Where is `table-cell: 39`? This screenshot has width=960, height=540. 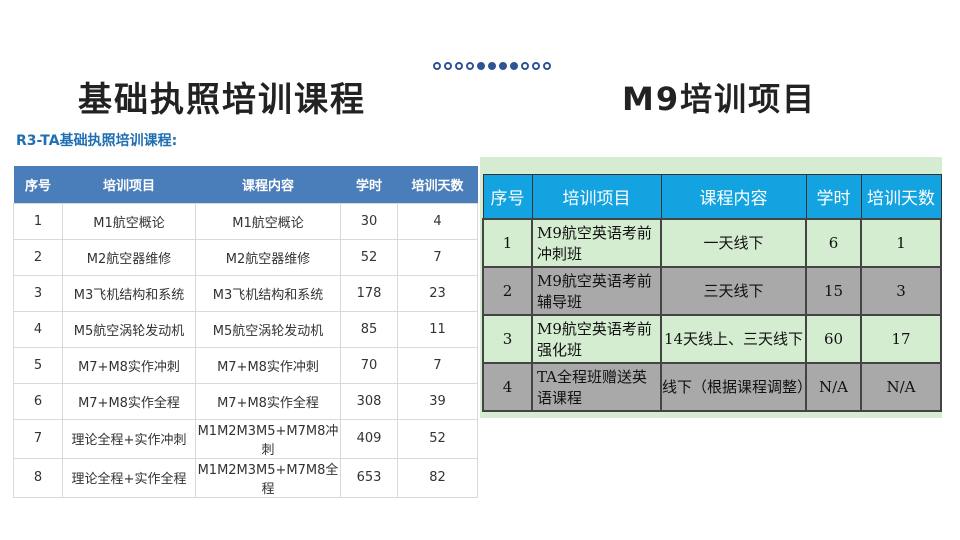 table-cell: 39 is located at coordinates (437, 401).